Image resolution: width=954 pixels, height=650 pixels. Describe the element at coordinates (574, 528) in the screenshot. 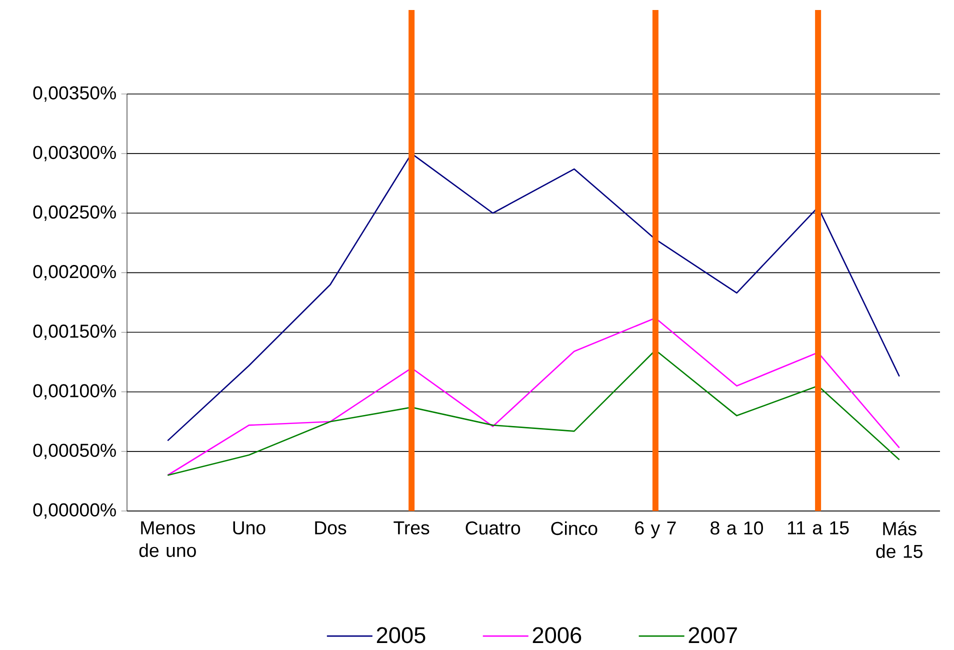

I see `x-tick-label: Cinco` at that location.